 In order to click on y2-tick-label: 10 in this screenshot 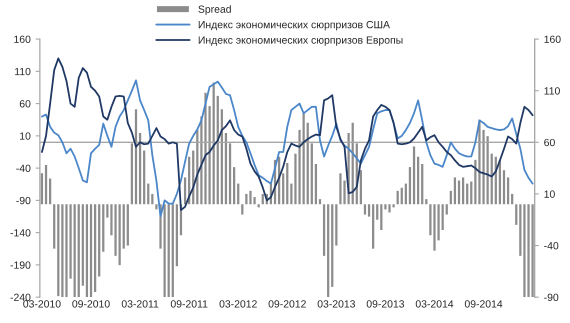, I will do `click(549, 194)`.